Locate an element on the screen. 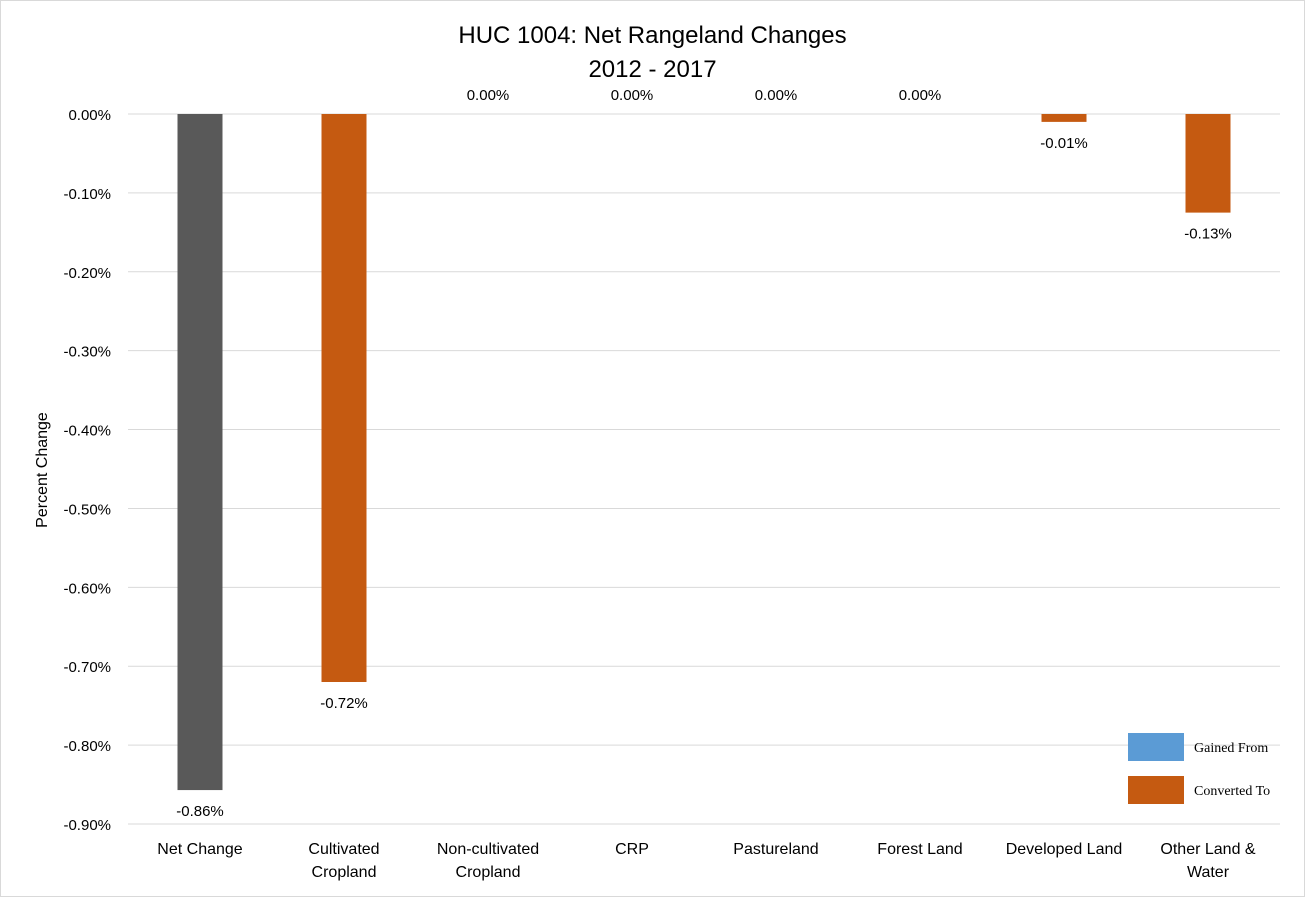 The width and height of the screenshot is (1305, 897). data-label: -0.86% is located at coordinates (200, 811).